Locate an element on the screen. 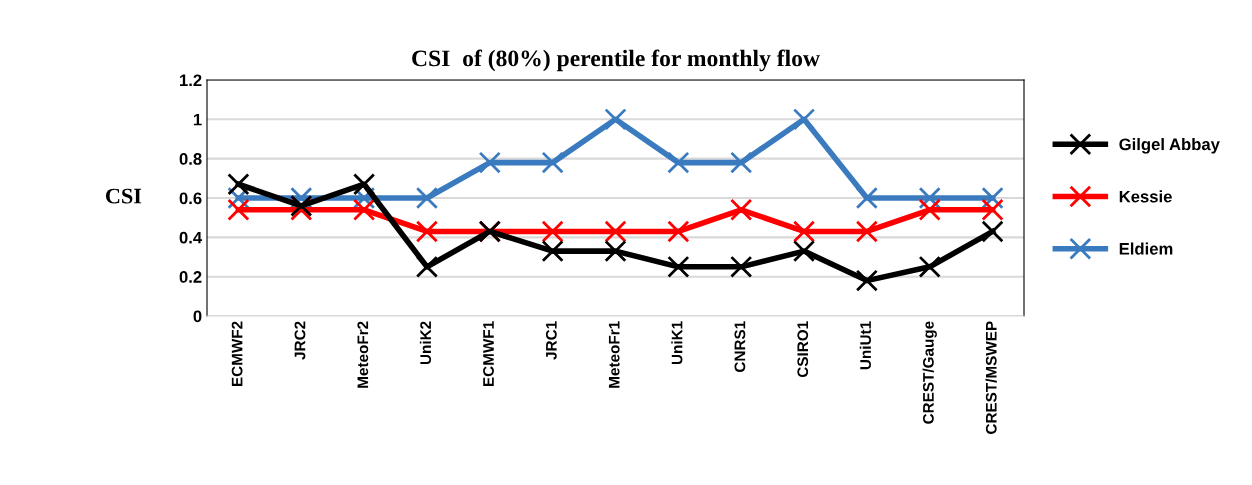  x-tick-label: UniK2 is located at coordinates (425, 343).